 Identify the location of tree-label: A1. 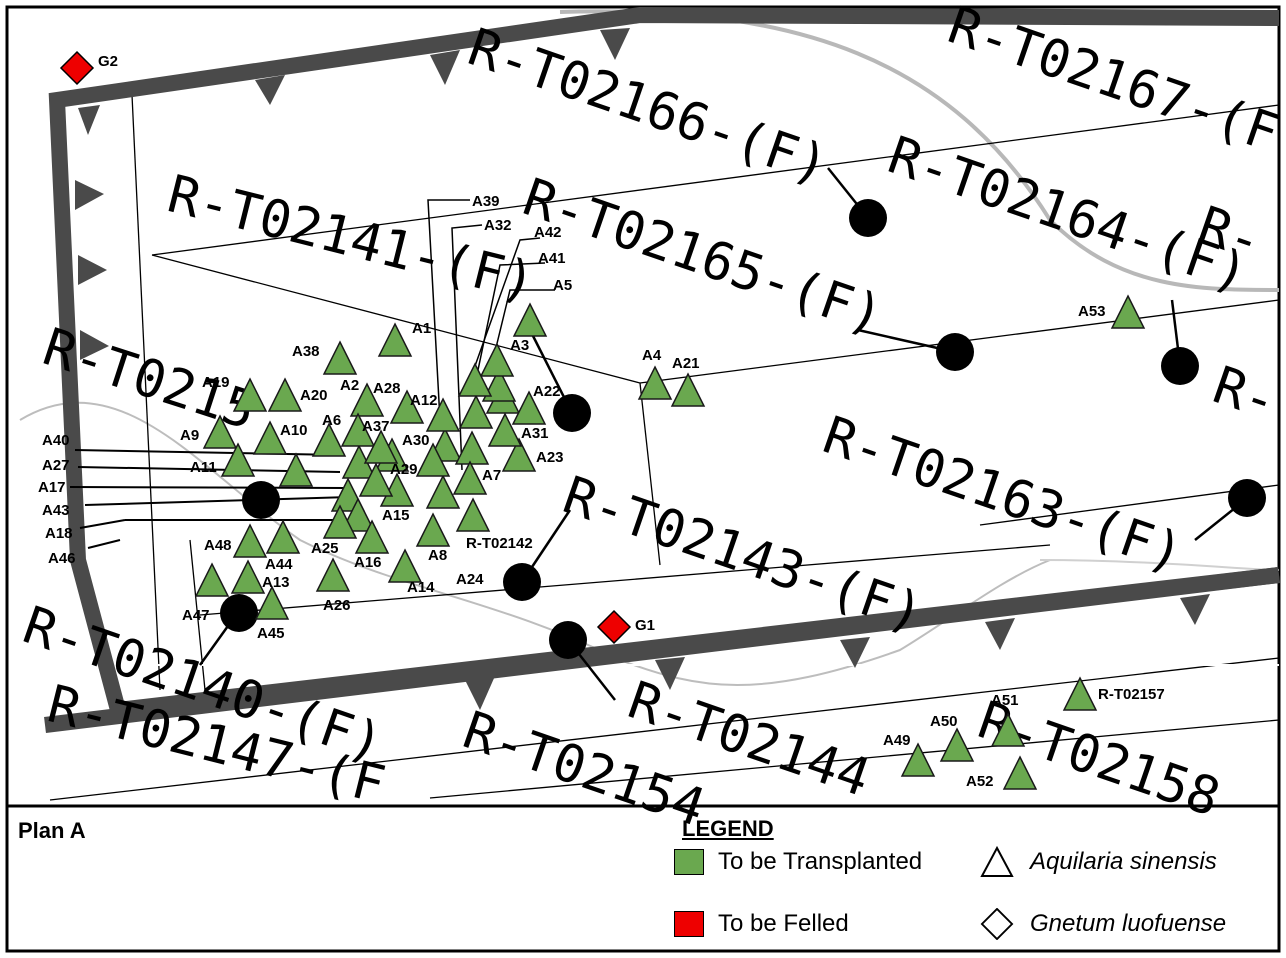
(421, 328).